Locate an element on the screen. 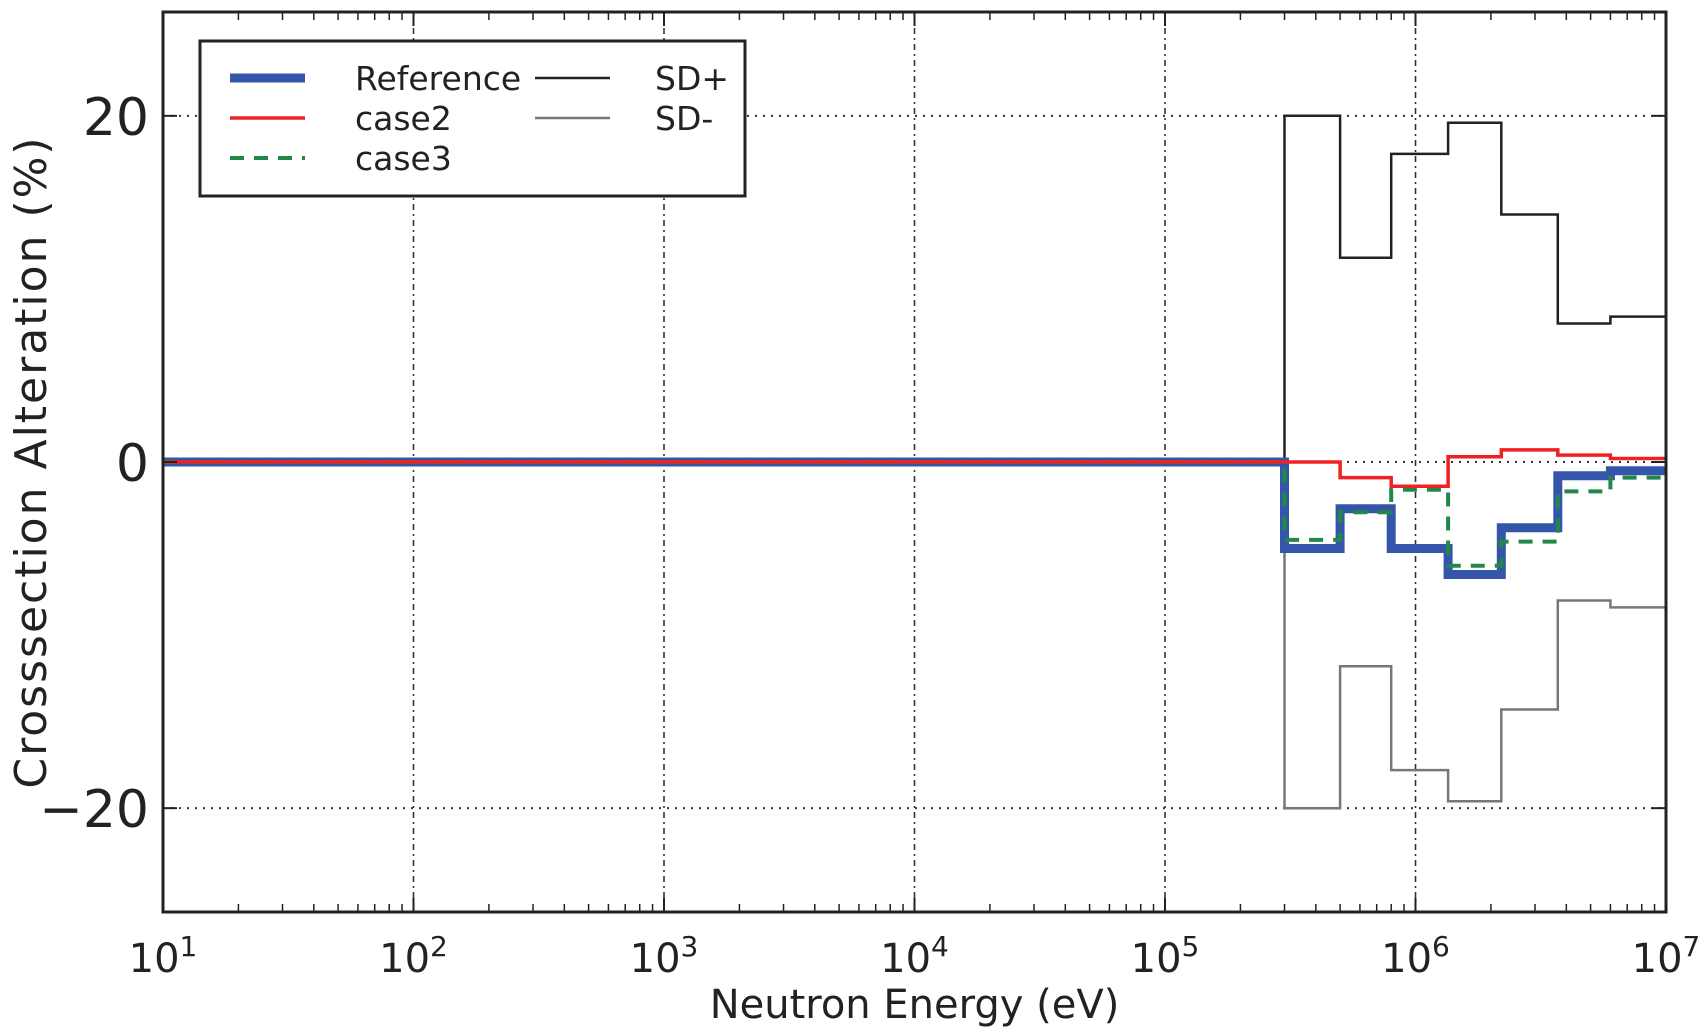 This screenshot has width=1700, height=1033. y-tick-label: −20 is located at coordinates (94, 810).